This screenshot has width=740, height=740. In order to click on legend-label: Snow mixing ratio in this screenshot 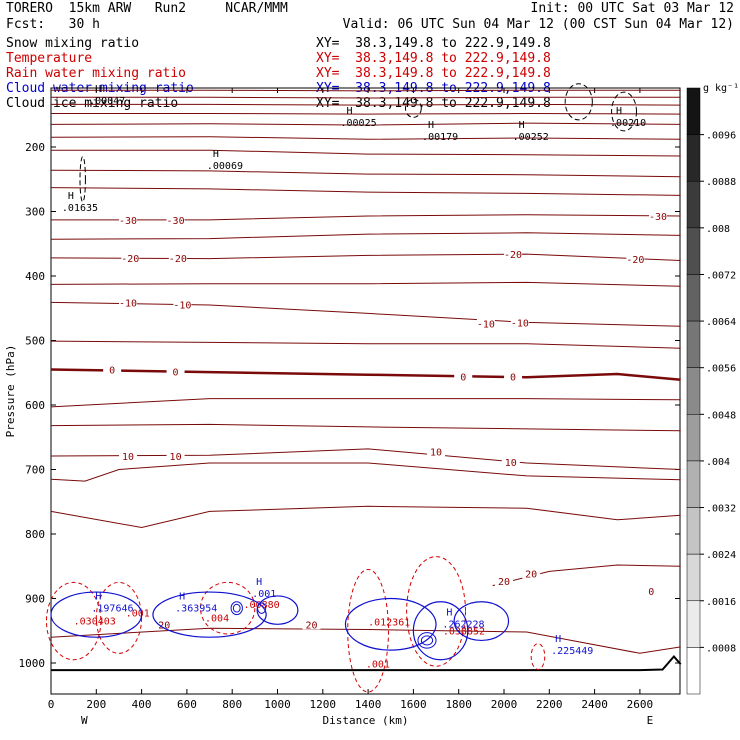, I will do `click(73, 43)`.